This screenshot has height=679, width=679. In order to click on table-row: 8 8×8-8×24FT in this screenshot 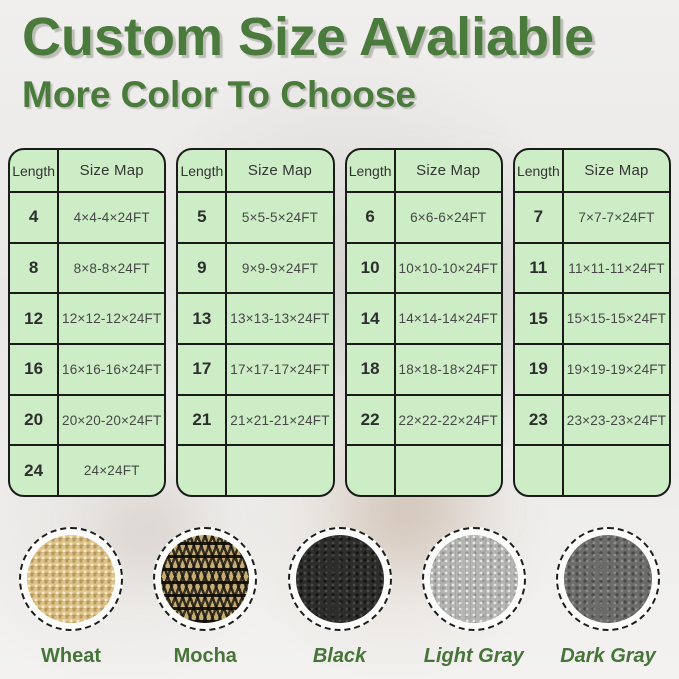, I will do `click(87, 267)`.